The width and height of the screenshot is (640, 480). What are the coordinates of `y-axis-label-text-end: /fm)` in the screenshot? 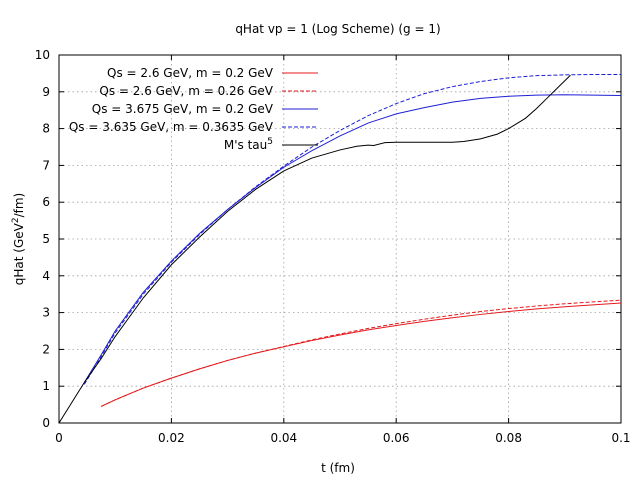 It's located at (19, 205).